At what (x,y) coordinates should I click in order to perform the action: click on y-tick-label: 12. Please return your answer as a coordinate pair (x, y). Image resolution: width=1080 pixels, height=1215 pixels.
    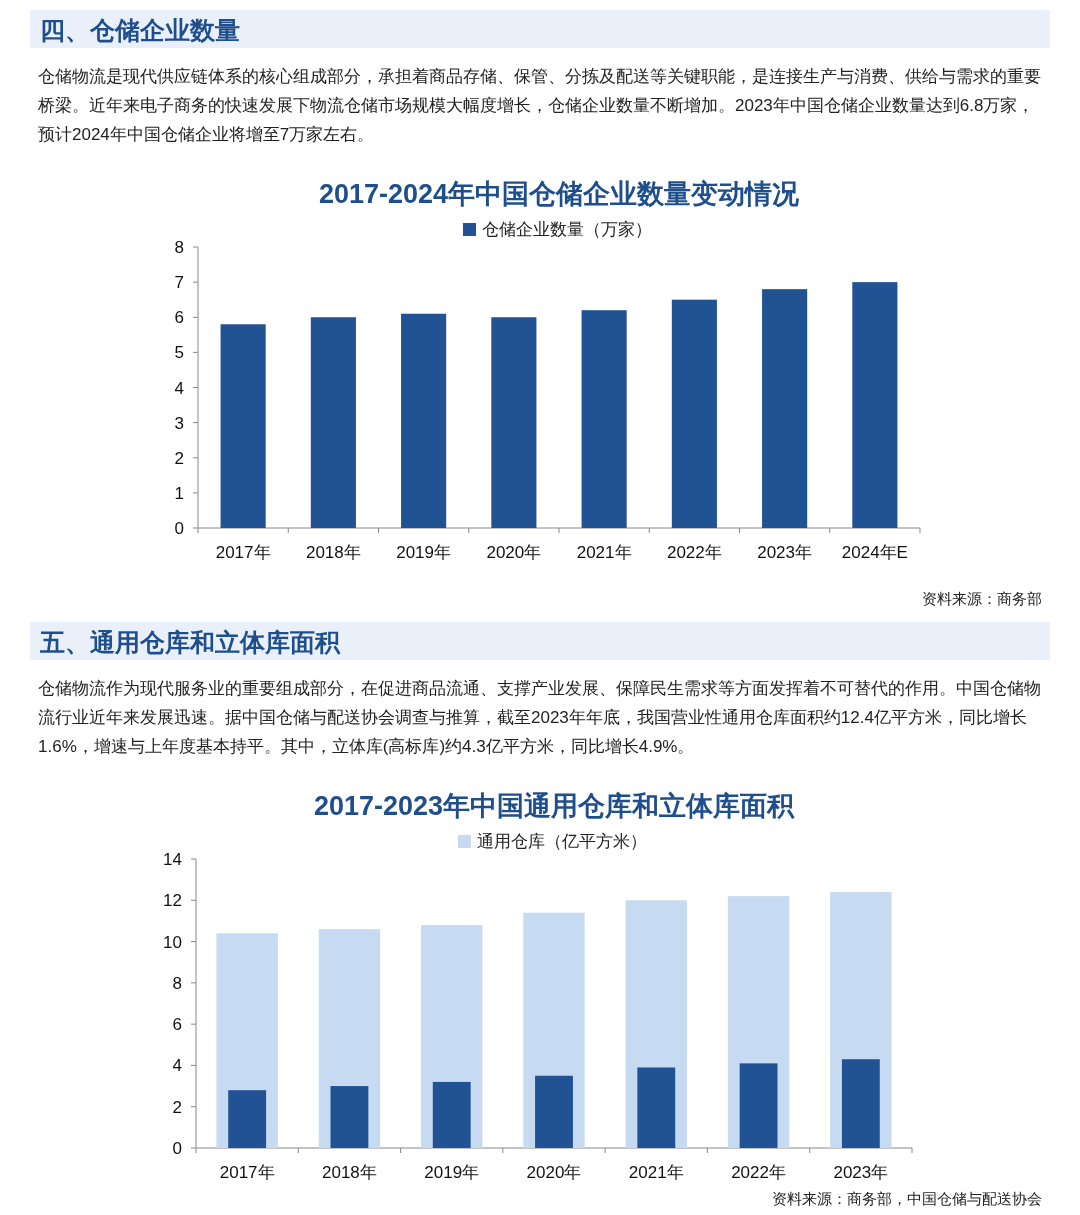
    Looking at the image, I should click on (172, 901).